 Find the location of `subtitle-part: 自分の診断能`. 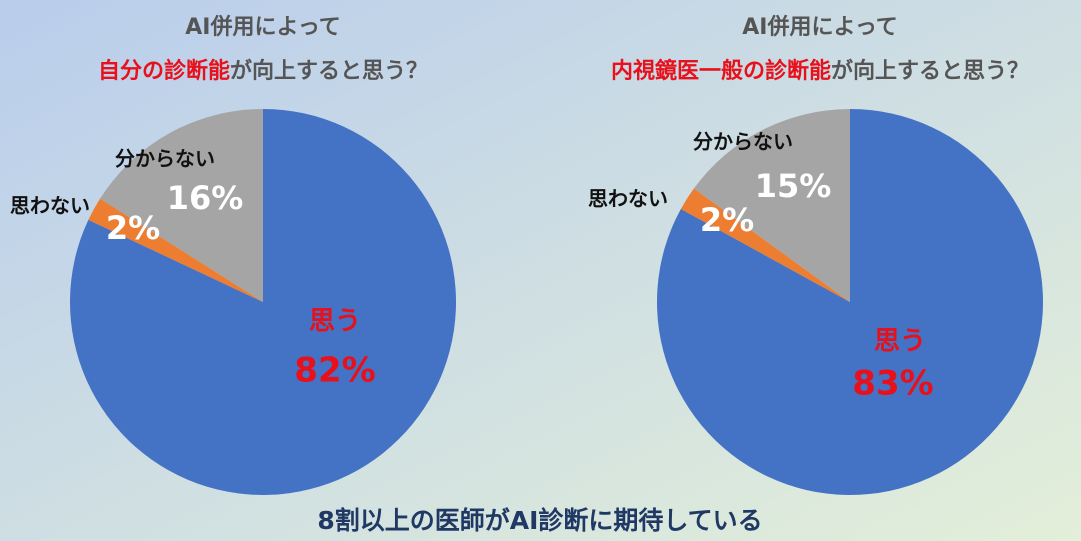

subtitle-part: 自分の診断能 is located at coordinates (164, 71).